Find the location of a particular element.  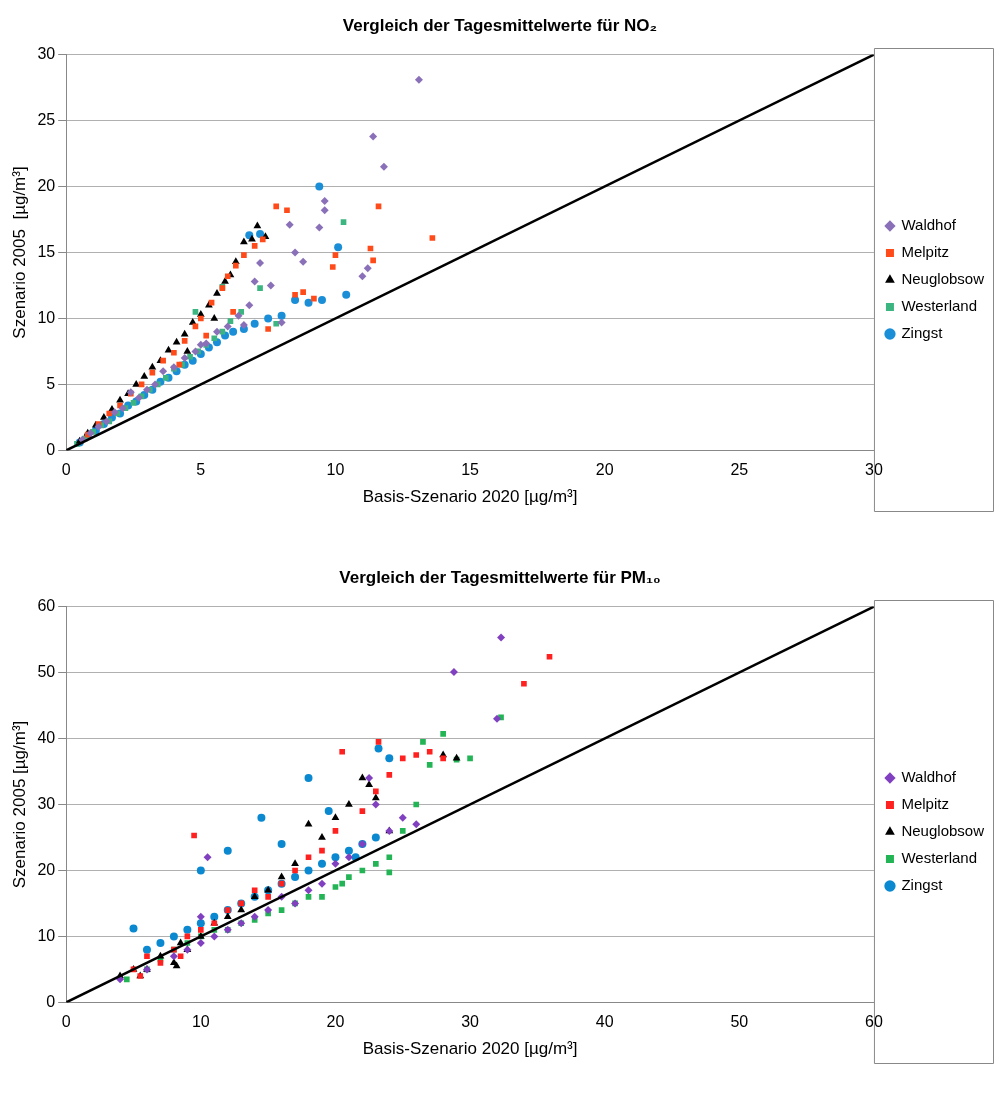

y-tick-label: 50 is located at coordinates (46, 671).